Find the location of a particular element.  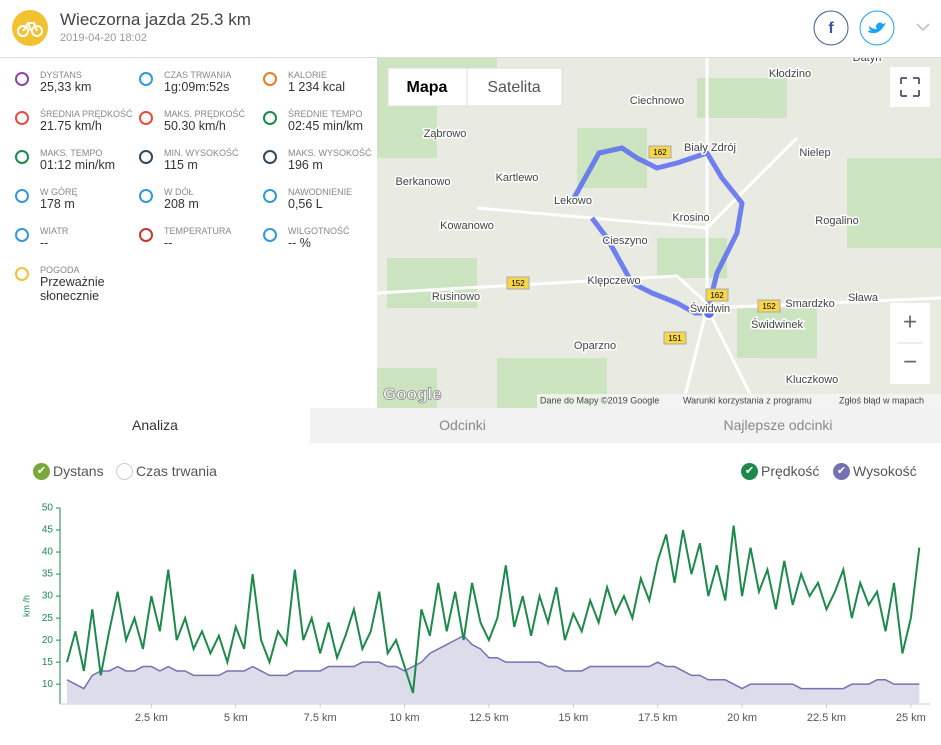

stat-label: WILGOTNOŚĆ is located at coordinates (319, 231).